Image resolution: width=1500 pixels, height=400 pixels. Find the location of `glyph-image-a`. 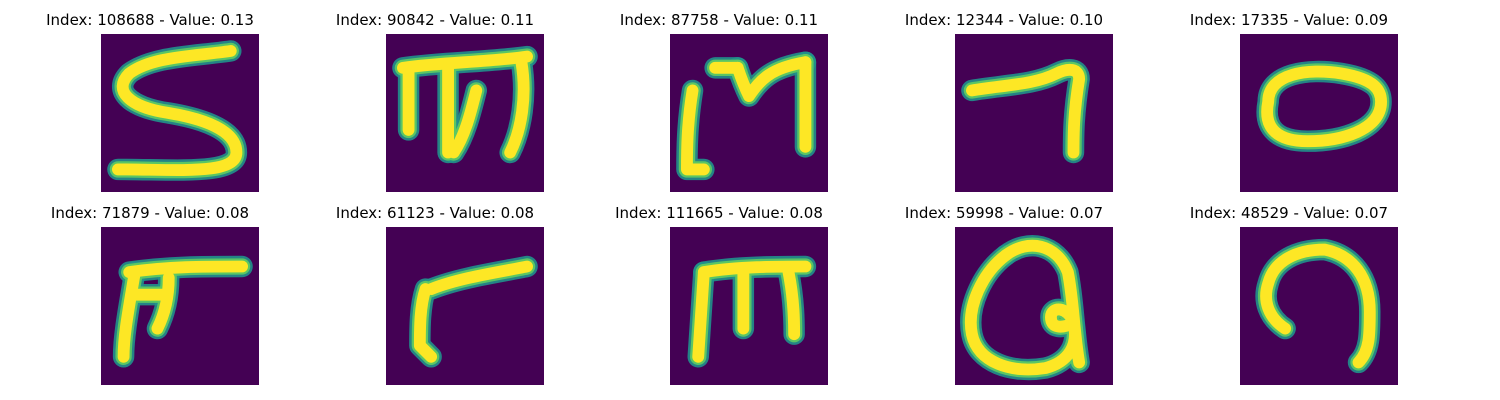

glyph-image-a is located at coordinates (1034, 306).